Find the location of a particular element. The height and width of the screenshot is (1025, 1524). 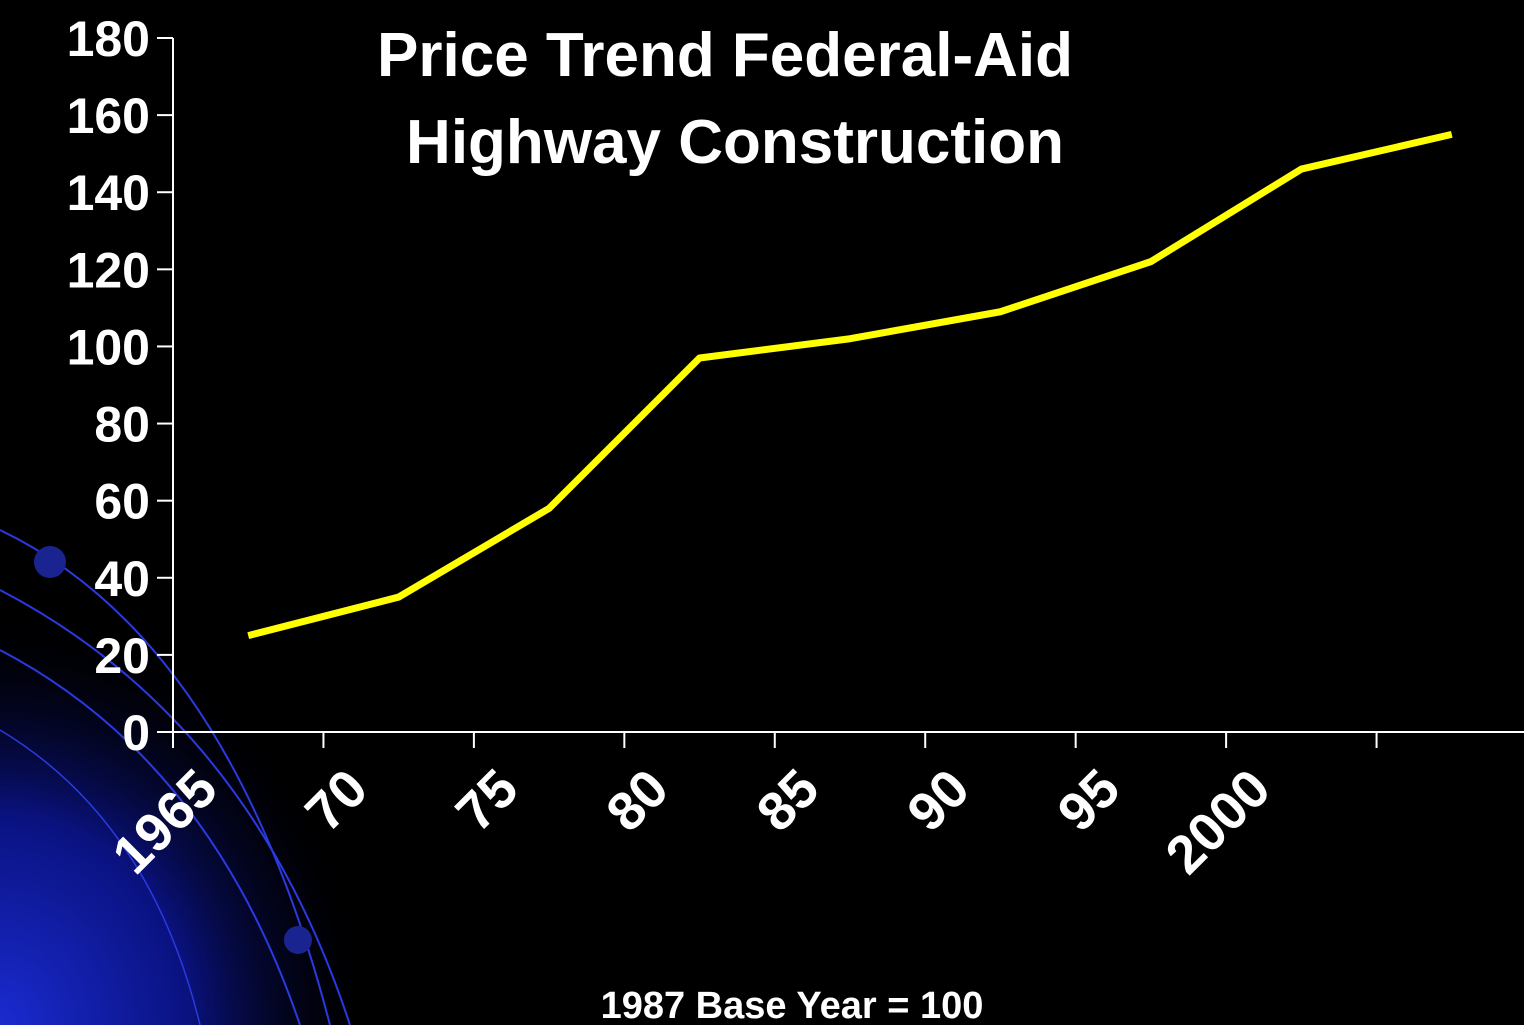

y-tick-label: 120 is located at coordinates (108, 270).